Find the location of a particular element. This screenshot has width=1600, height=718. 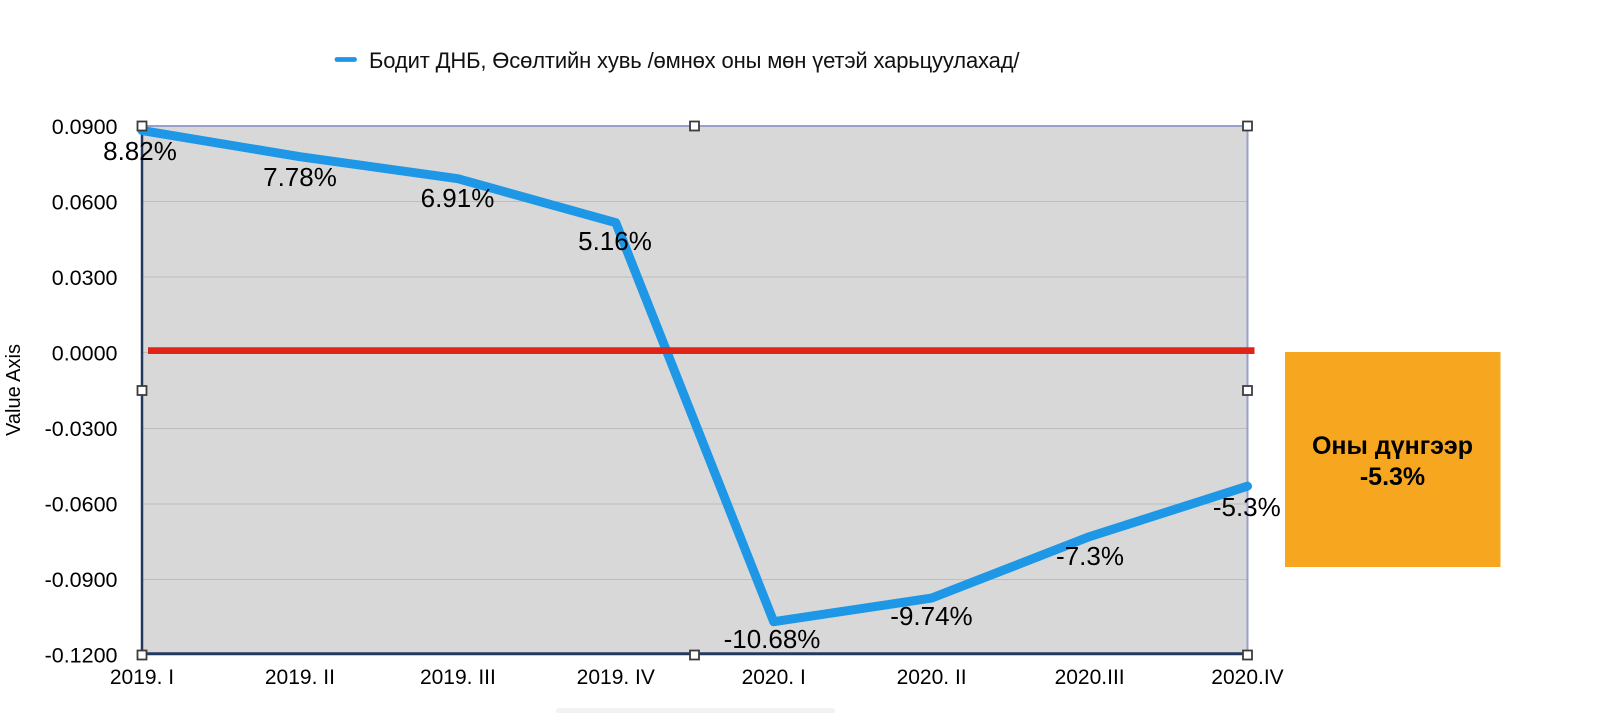

svg-text: 2019. IV is located at coordinates (616, 677).